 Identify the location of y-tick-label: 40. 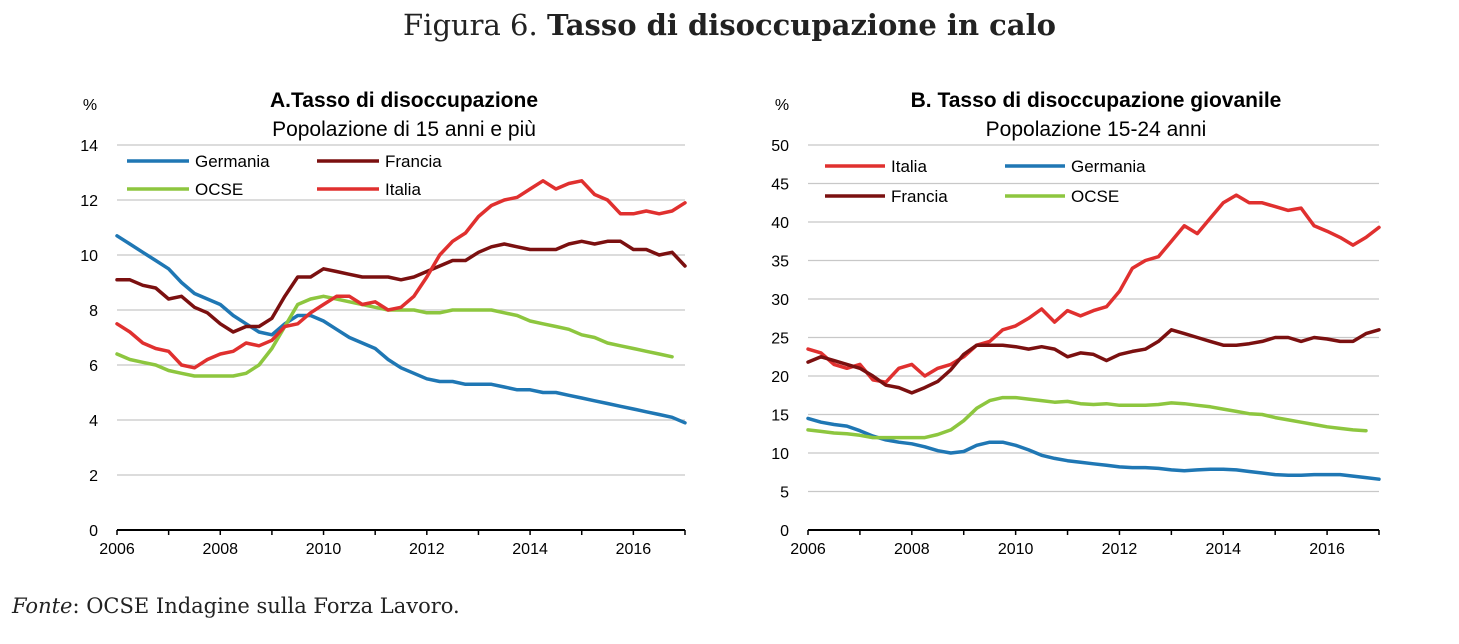
(780, 223).